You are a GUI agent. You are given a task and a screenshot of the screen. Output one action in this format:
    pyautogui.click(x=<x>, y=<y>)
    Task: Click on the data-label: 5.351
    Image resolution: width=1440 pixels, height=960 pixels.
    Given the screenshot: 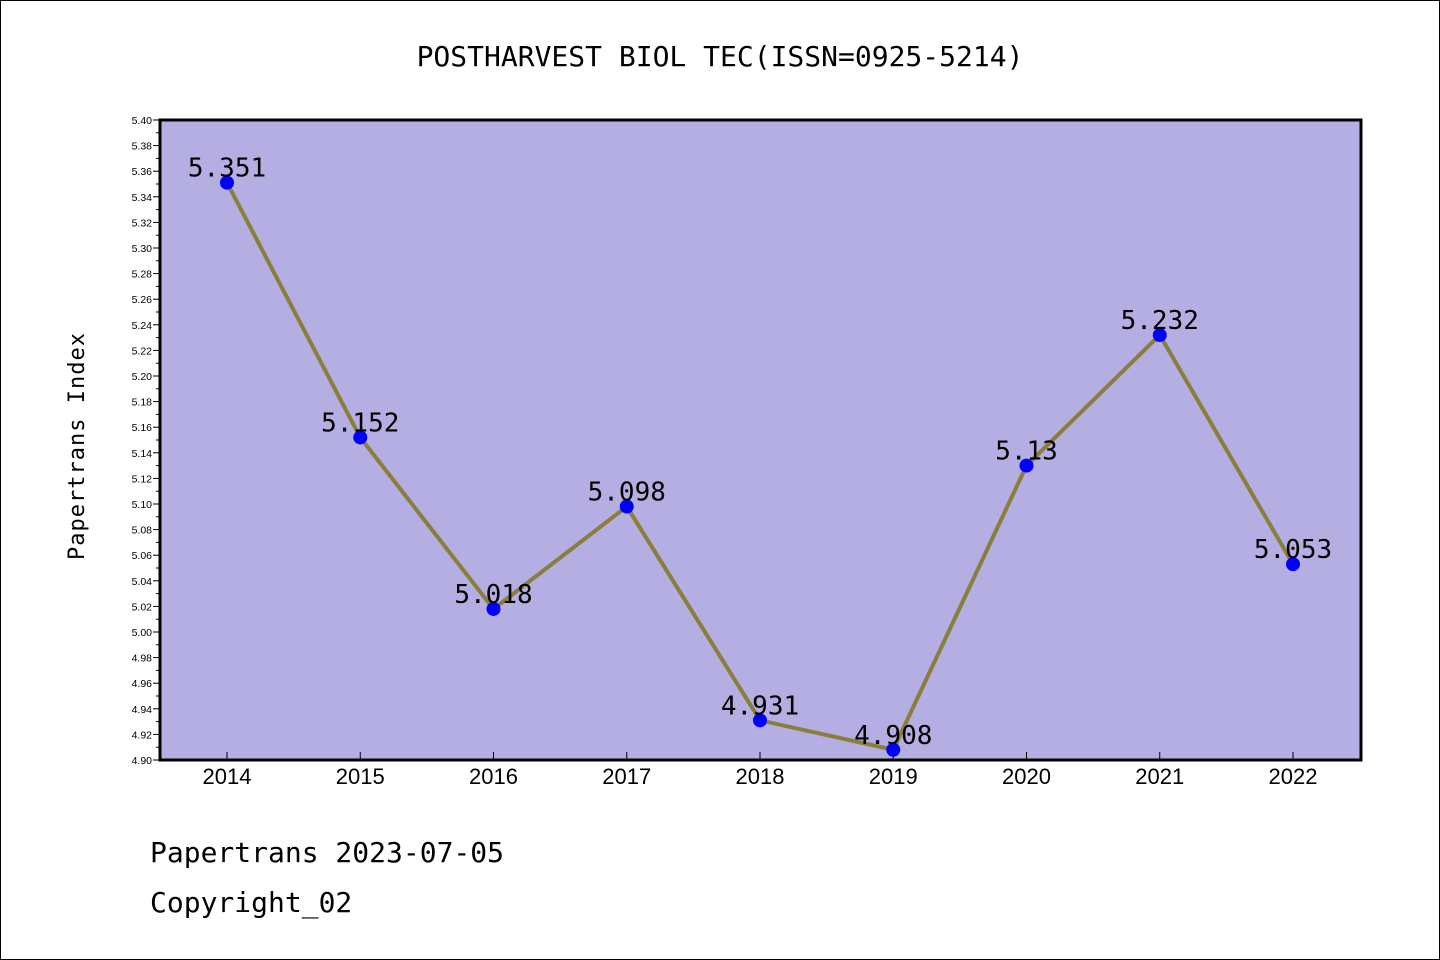 What is the action you would take?
    pyautogui.click(x=227, y=169)
    